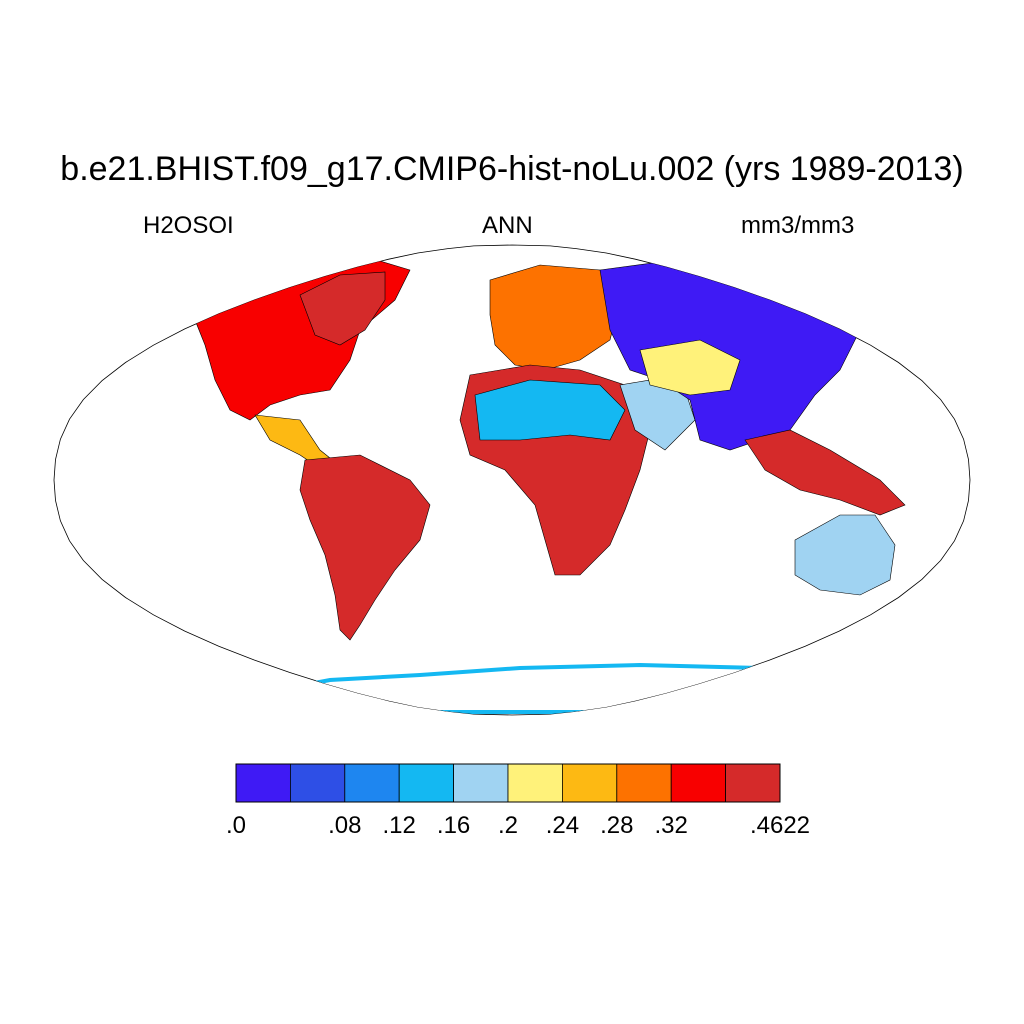 This screenshot has height=1024, width=1024. What do you see at coordinates (825, 472) in the screenshot?
I see `region-southeast-asia` at bounding box center [825, 472].